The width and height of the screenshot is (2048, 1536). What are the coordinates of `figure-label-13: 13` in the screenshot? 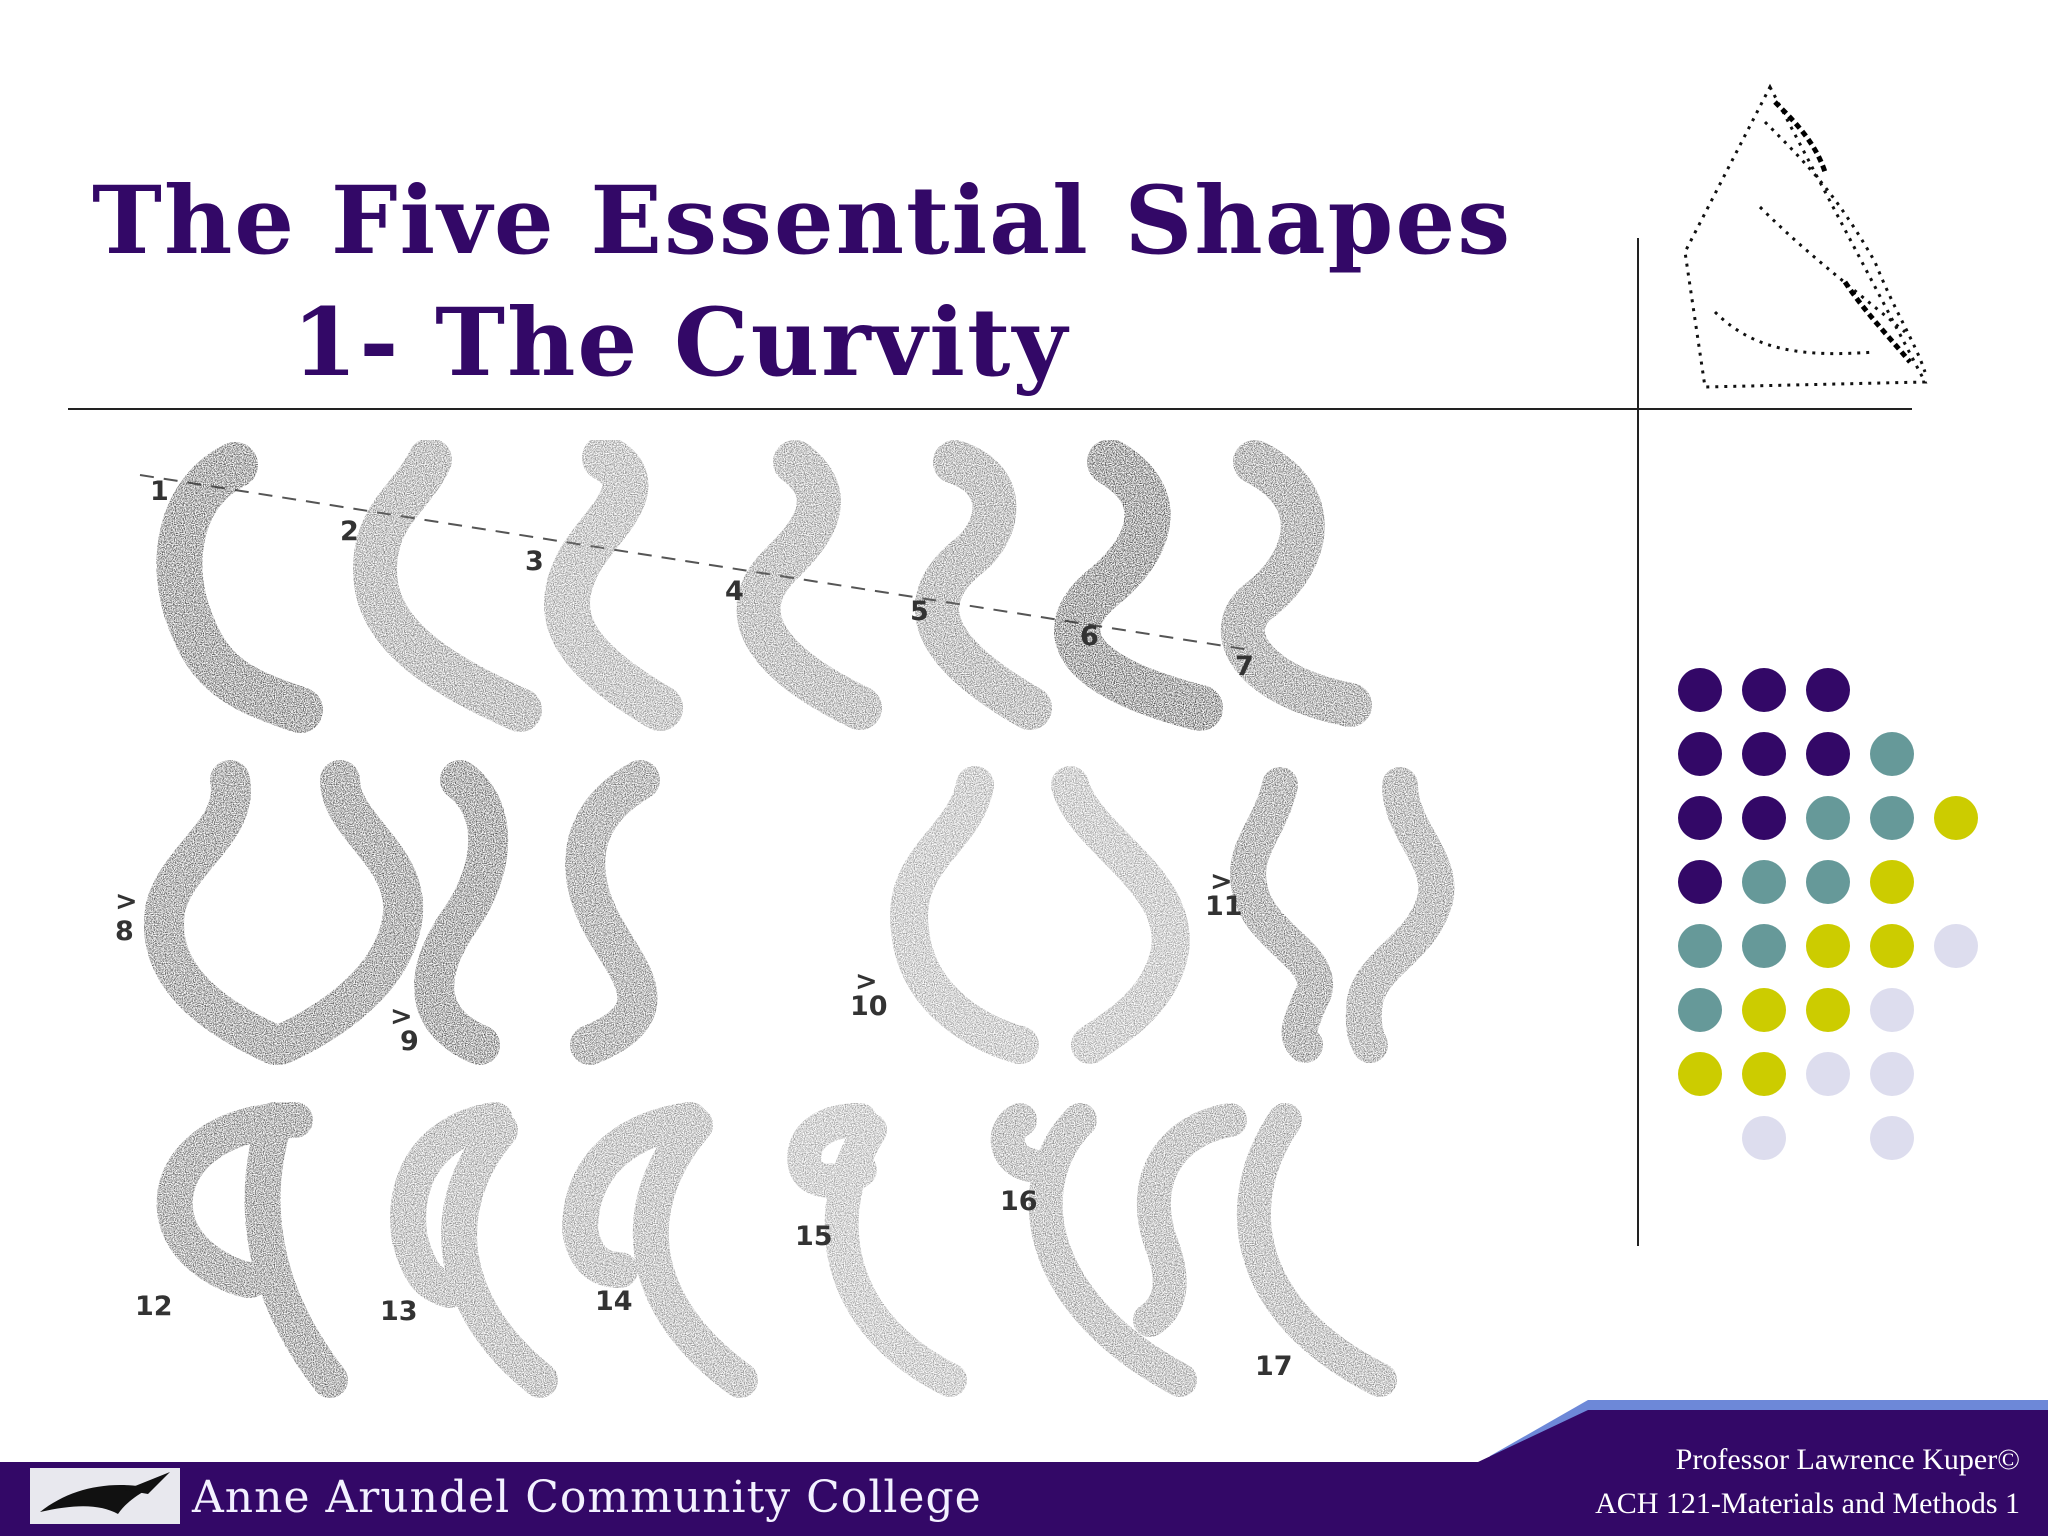 It's located at (399, 1311).